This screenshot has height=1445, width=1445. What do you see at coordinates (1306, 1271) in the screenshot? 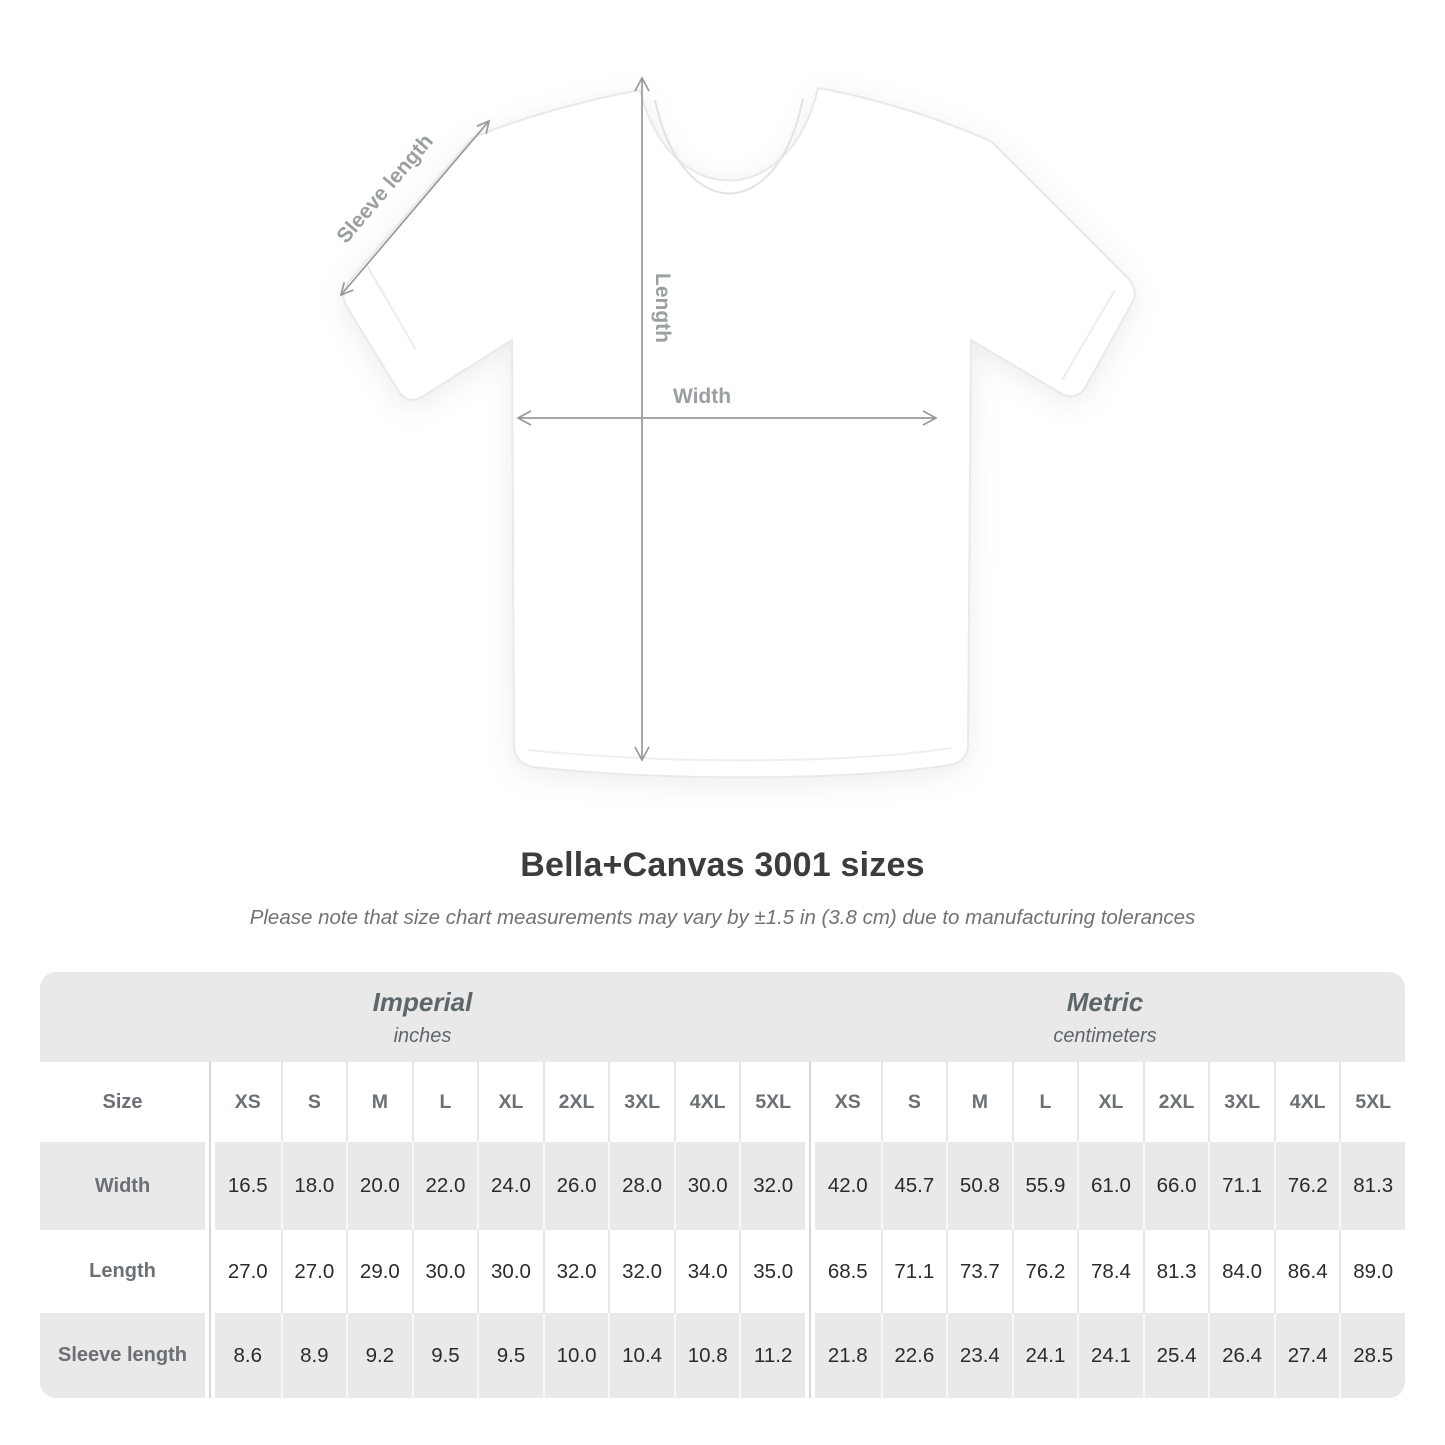
I see `table-cell: 86.4` at bounding box center [1306, 1271].